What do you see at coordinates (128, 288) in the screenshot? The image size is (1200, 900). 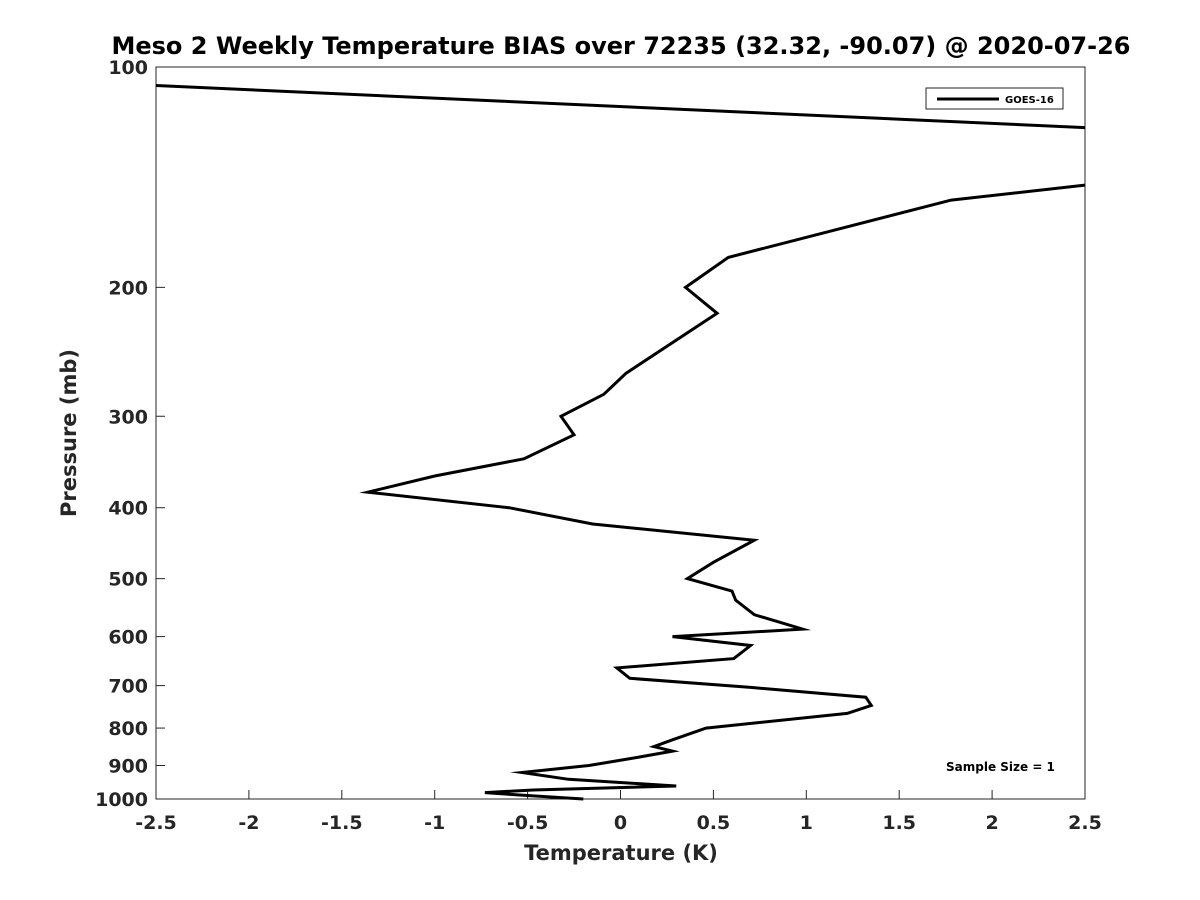 I see `y-tick-label: 200` at bounding box center [128, 288].